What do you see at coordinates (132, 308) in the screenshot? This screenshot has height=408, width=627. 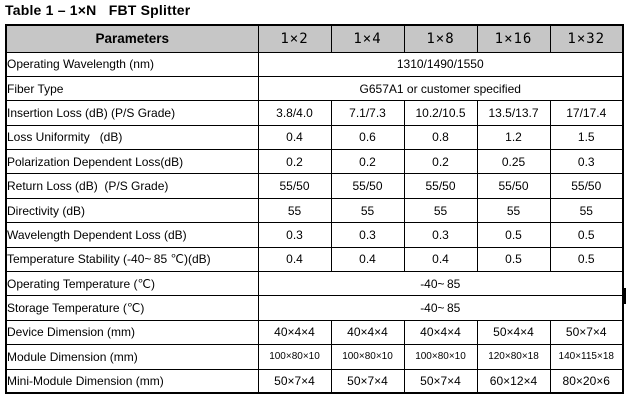 I see `row-label: Storage Temperature (℃)` at bounding box center [132, 308].